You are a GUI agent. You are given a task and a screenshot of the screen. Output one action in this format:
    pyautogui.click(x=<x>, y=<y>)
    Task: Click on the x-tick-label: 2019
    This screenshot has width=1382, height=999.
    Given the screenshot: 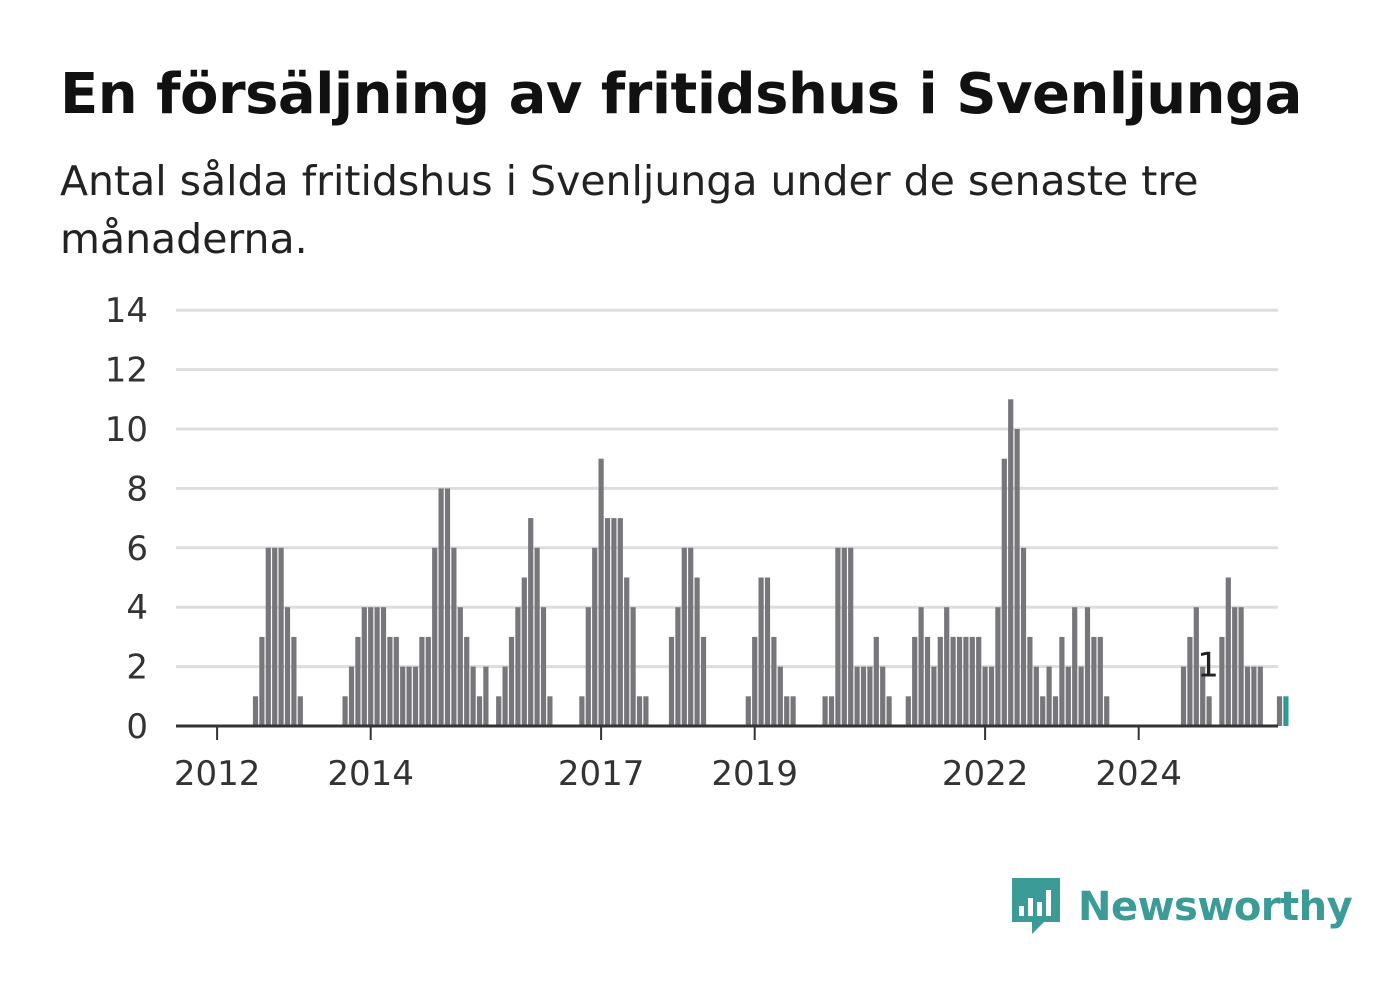 What is the action you would take?
    pyautogui.click(x=754, y=774)
    